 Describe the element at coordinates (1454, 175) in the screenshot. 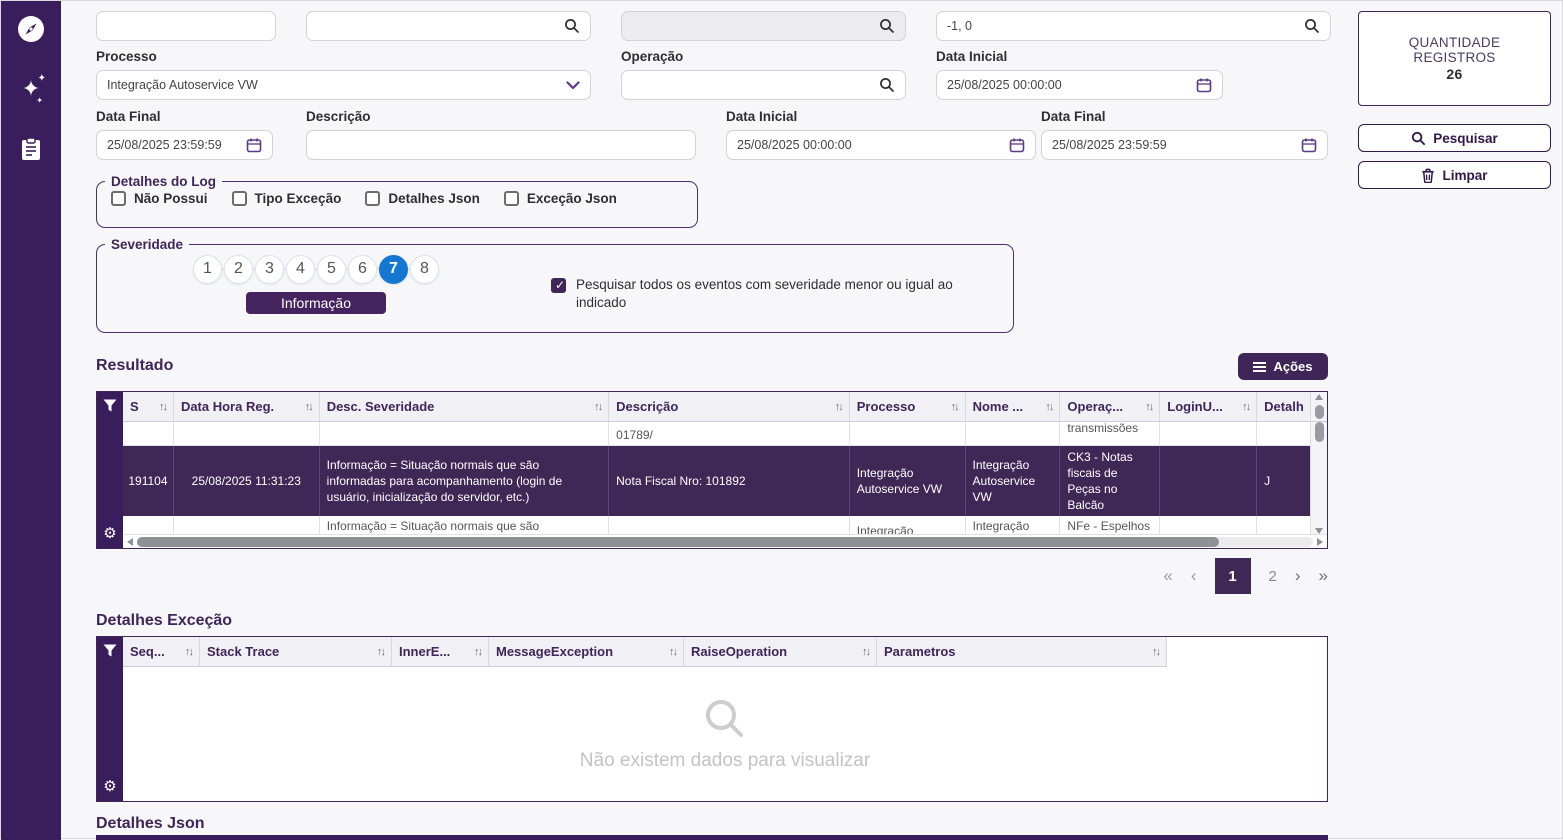

I see `limpar-button: Limpar` at that location.